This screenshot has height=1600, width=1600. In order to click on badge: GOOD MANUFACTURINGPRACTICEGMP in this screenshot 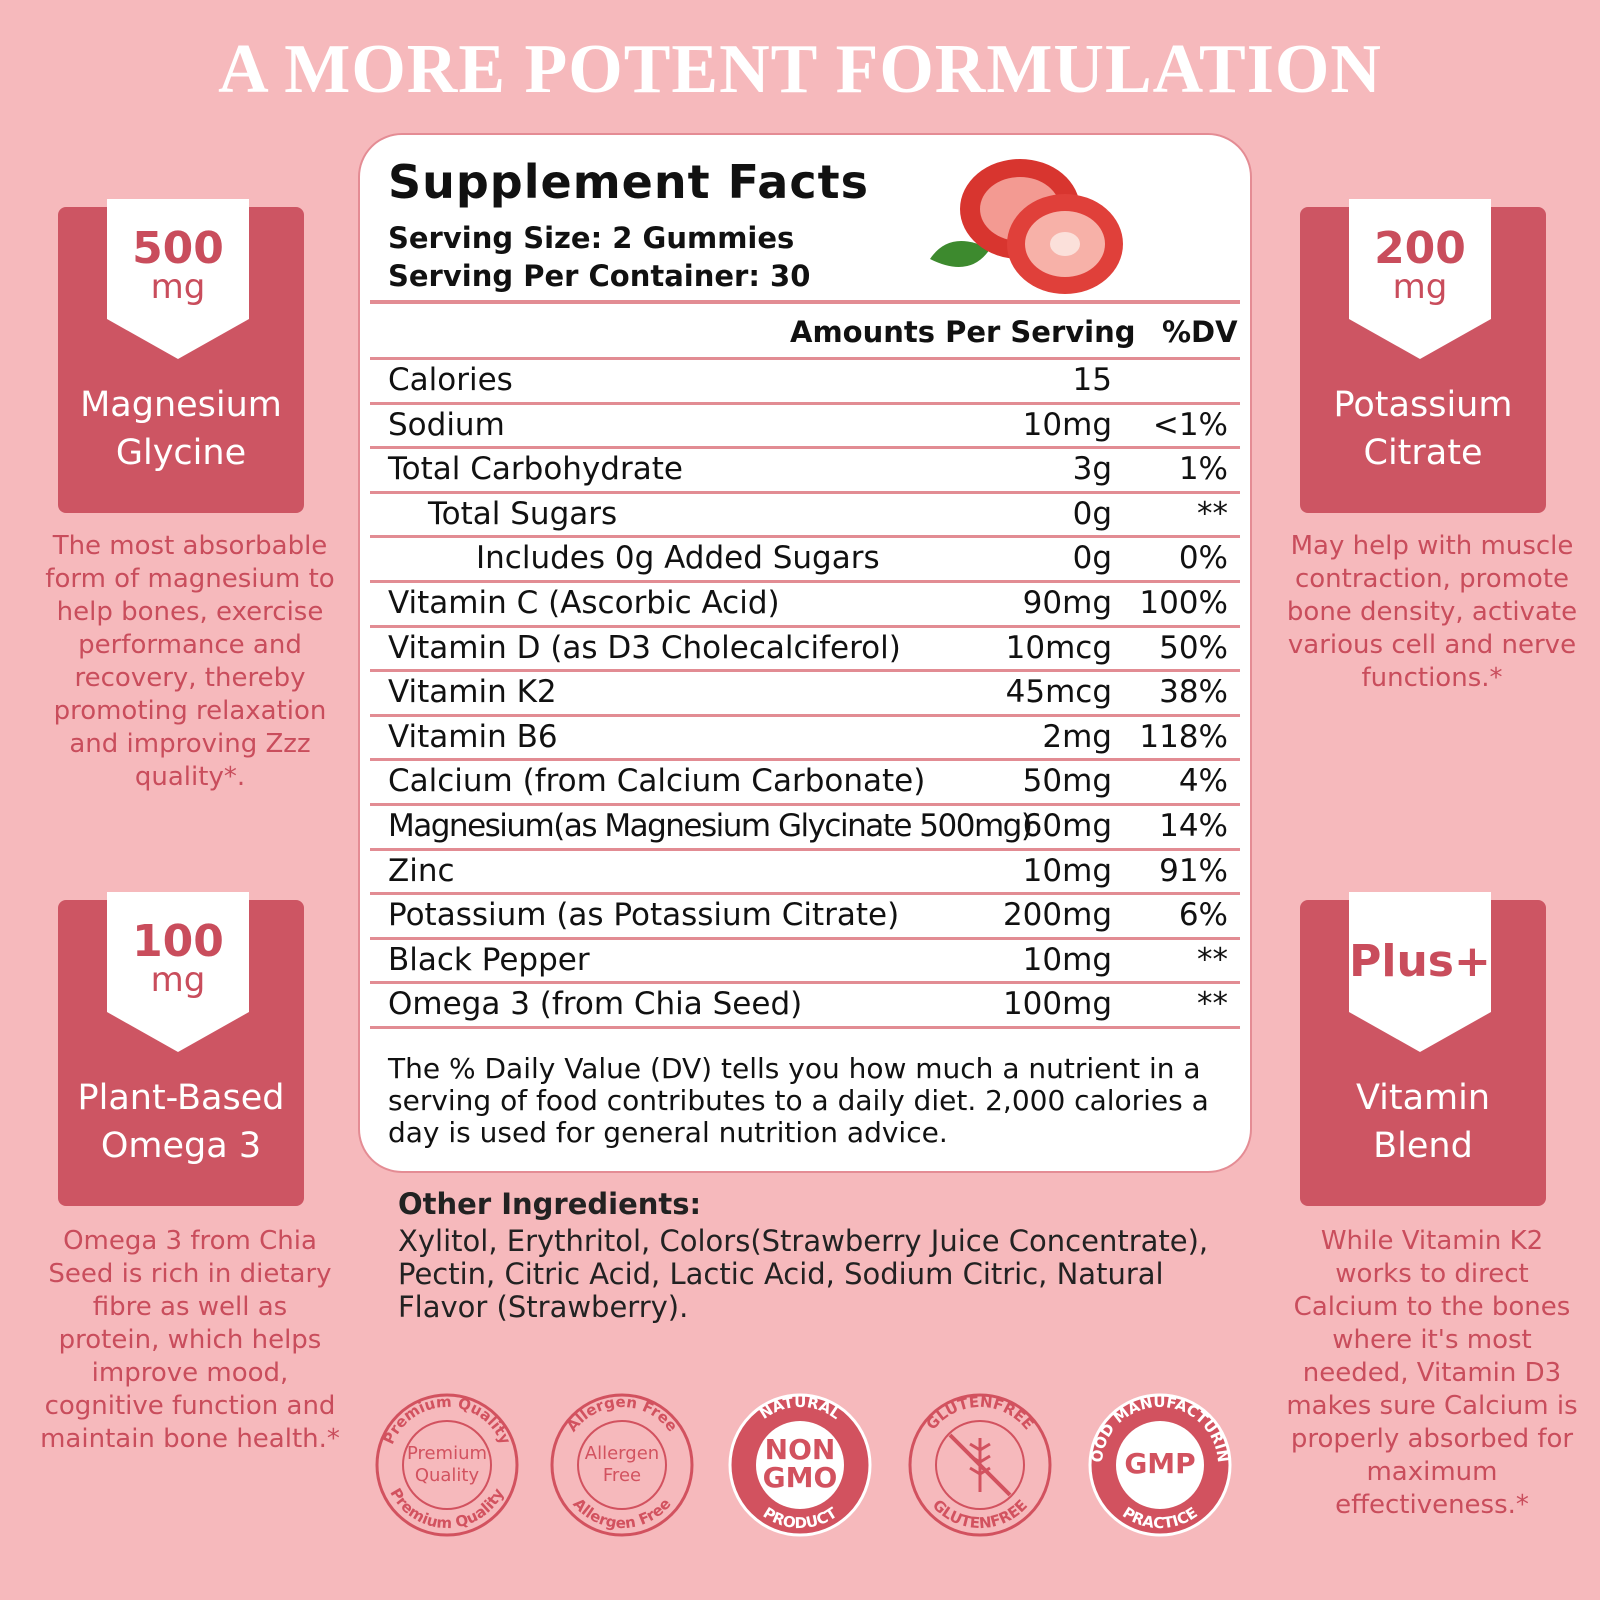, I will do `click(1158, 1463)`.